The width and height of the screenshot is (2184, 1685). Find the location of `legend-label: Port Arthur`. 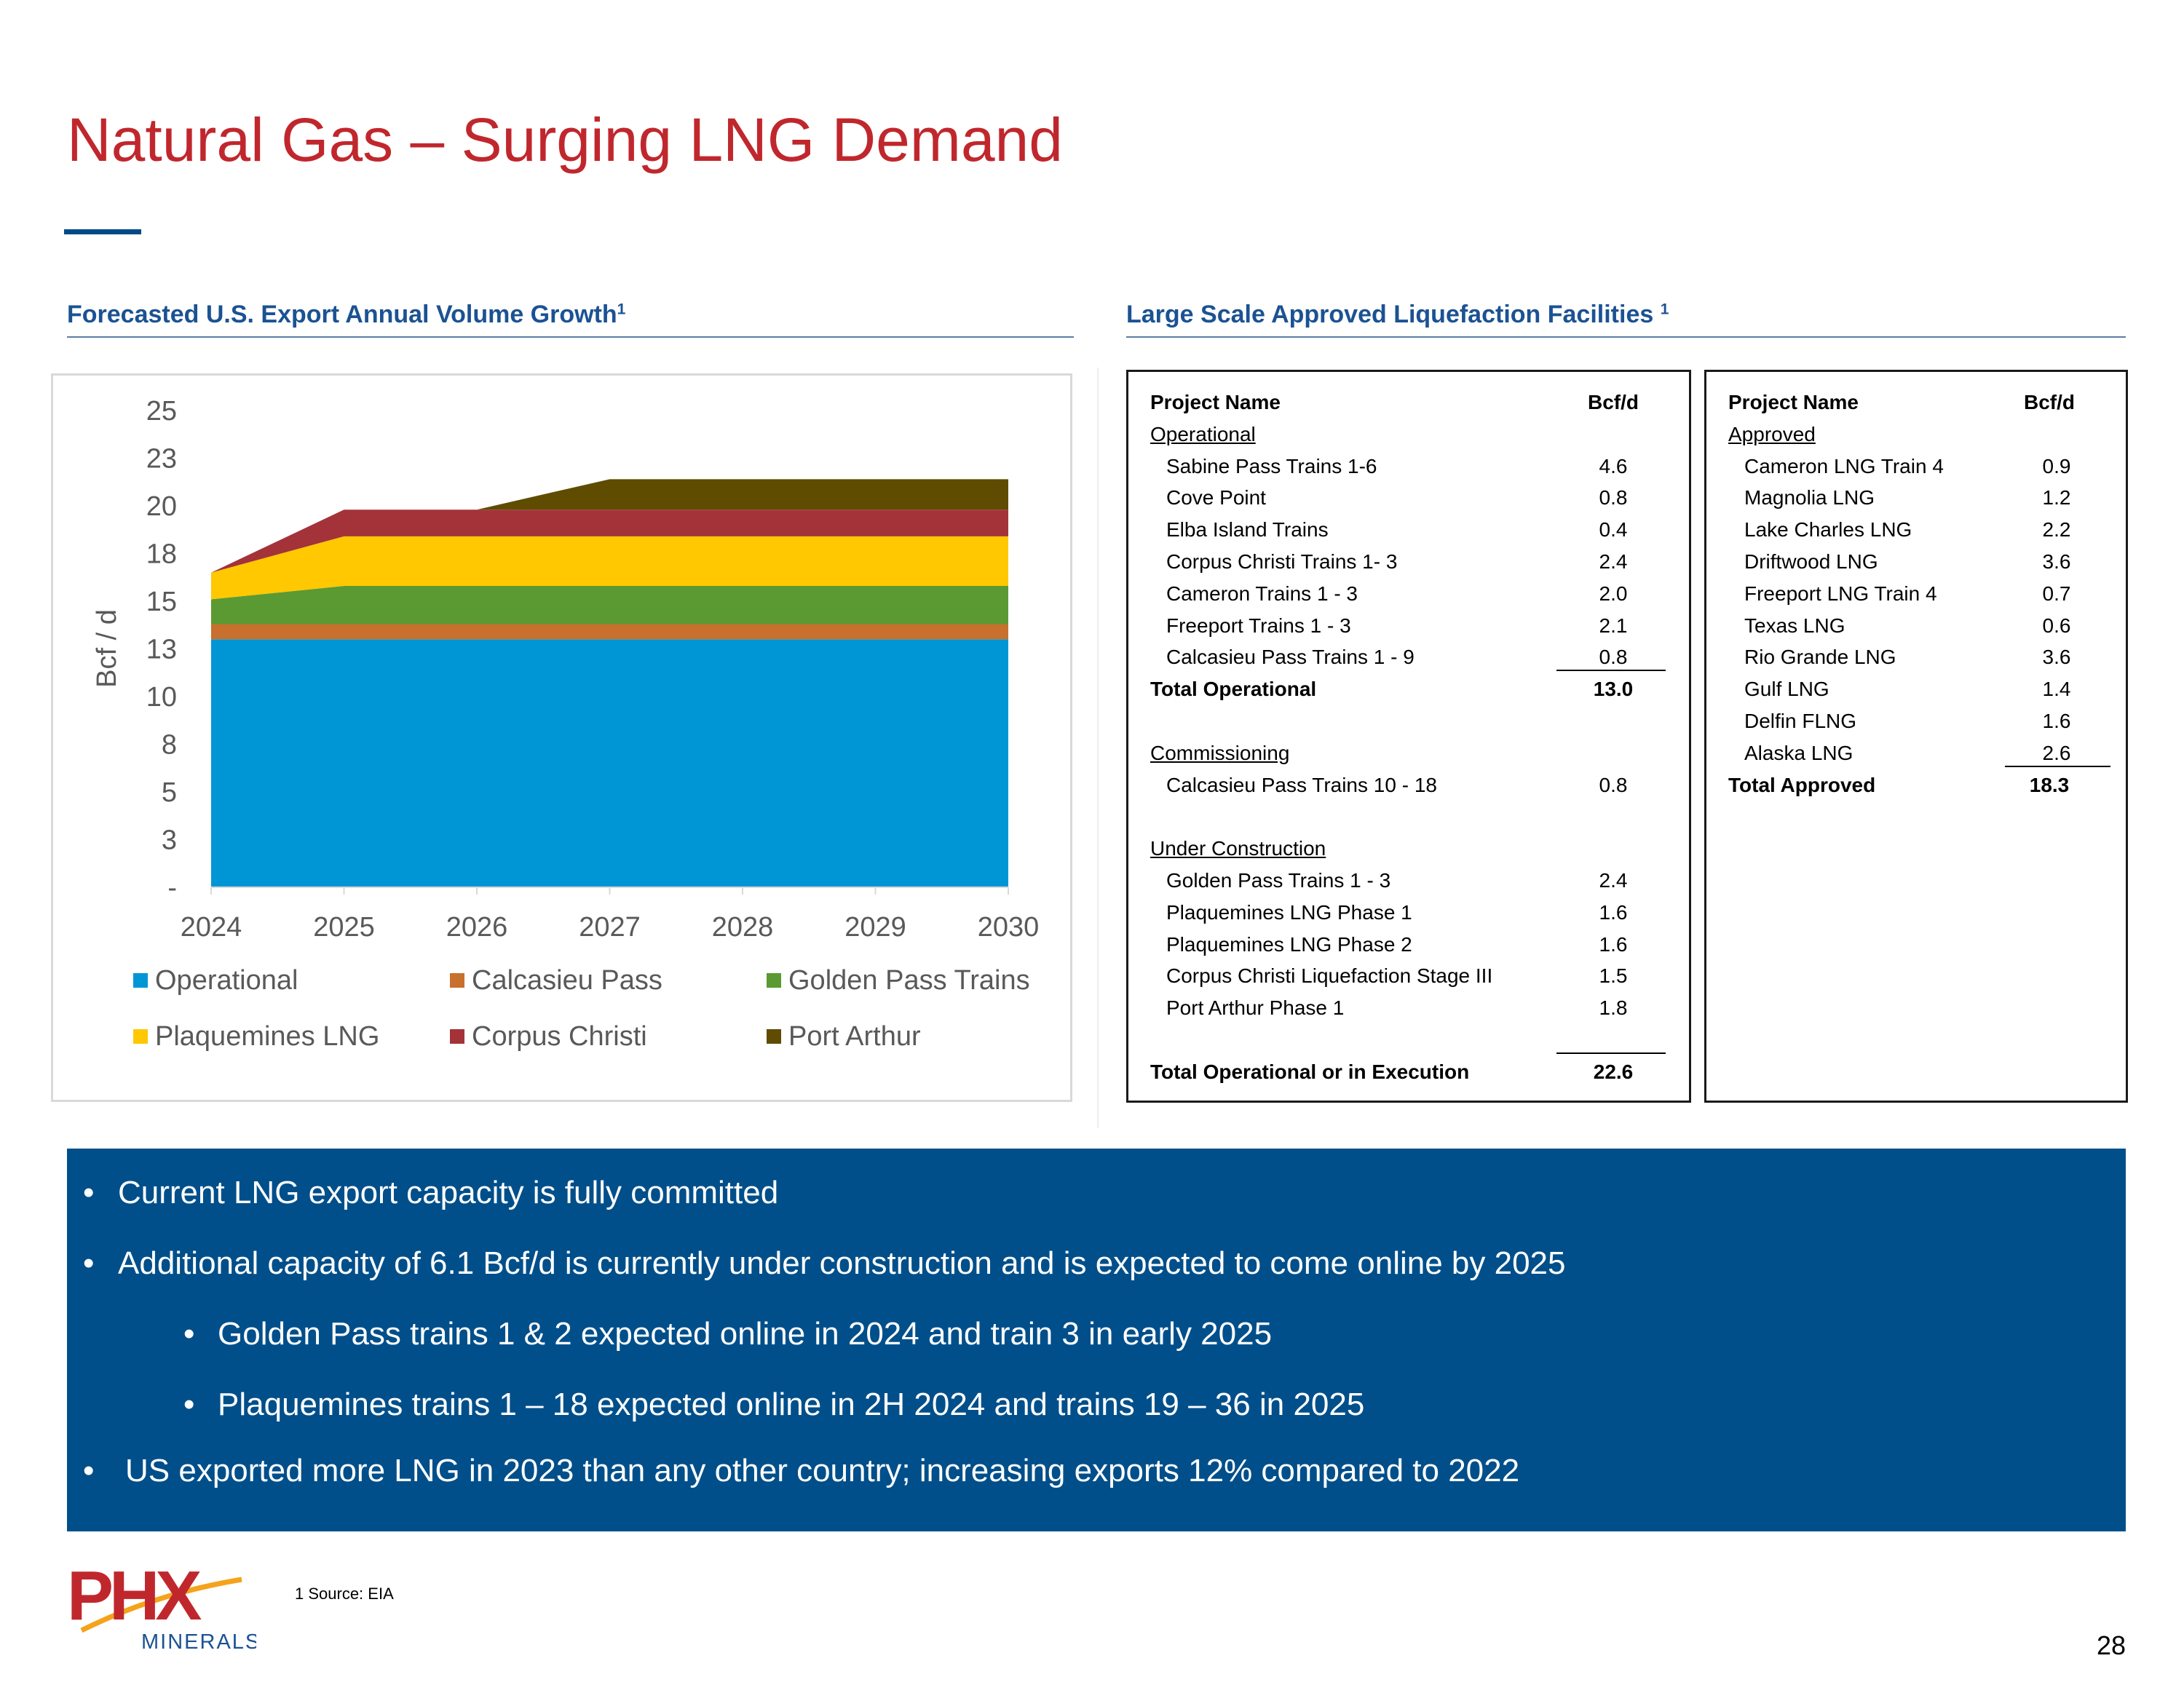

legend-label: Port Arthur is located at coordinates (854, 1036).